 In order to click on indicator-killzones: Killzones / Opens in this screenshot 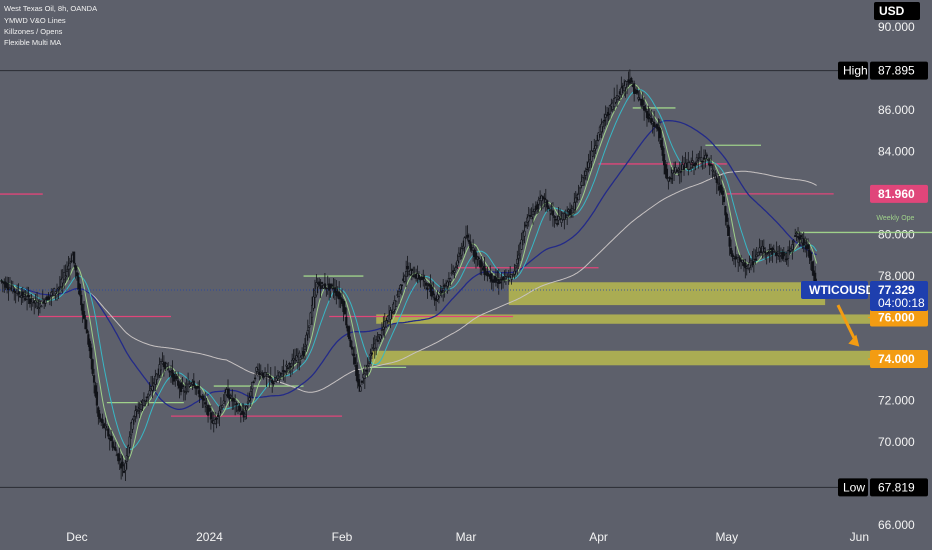, I will do `click(33, 31)`.